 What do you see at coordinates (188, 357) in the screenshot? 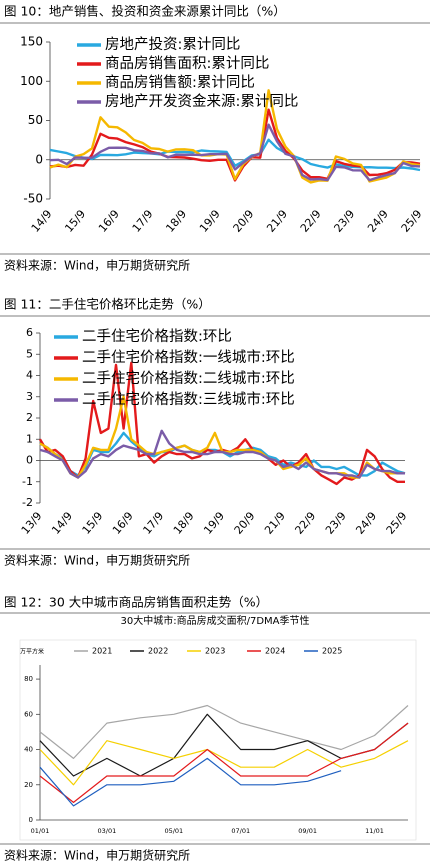
I see `legend-label: 二手住宅价格指数:一线城市:环比` at bounding box center [188, 357].